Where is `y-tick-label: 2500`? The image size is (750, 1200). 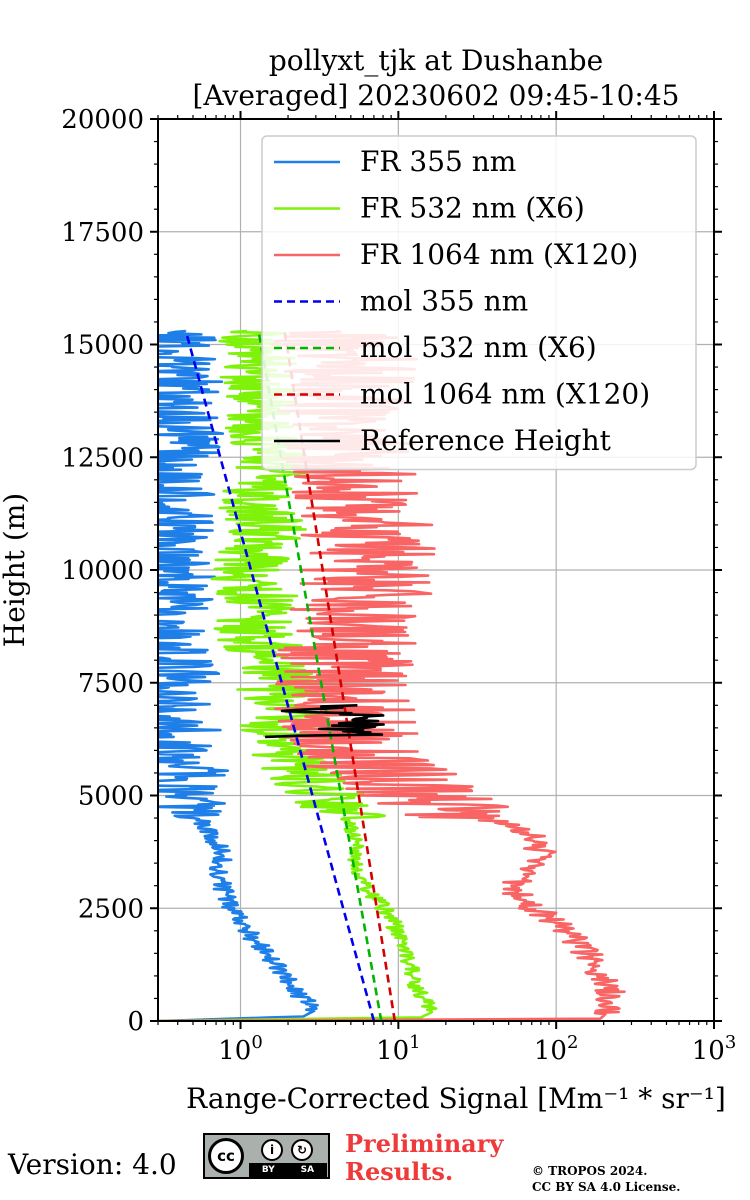
y-tick-label: 2500 is located at coordinates (111, 909).